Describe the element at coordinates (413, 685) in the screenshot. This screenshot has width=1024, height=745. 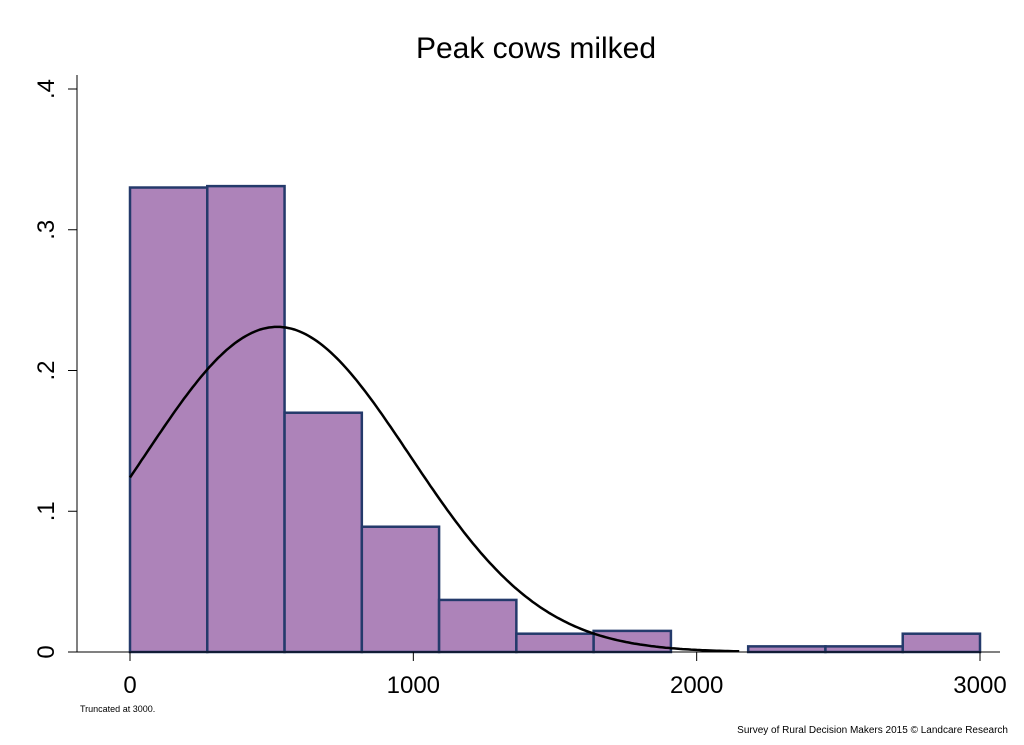
I see `x-tick-label-1: 1000` at that location.